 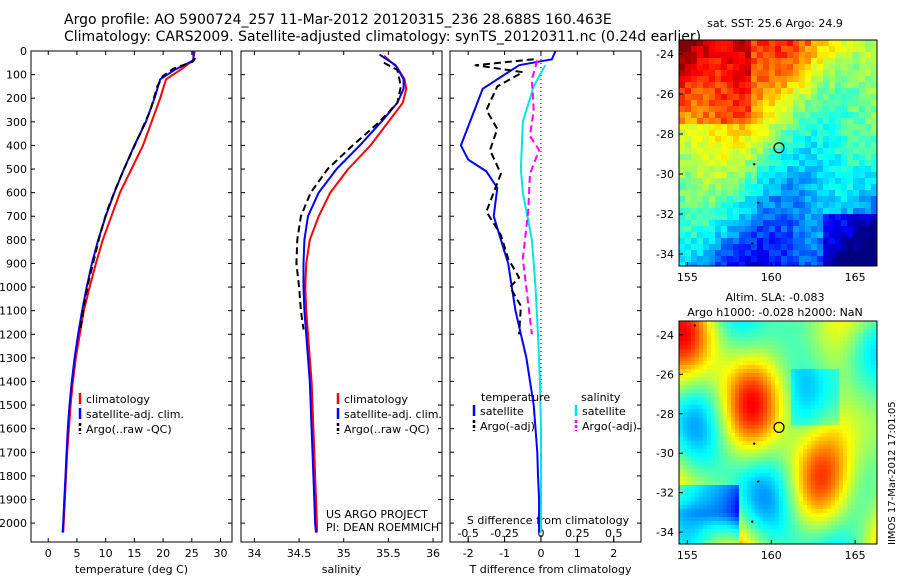 What do you see at coordinates (515, 397) in the screenshot?
I see `legend-title: temperature` at bounding box center [515, 397].